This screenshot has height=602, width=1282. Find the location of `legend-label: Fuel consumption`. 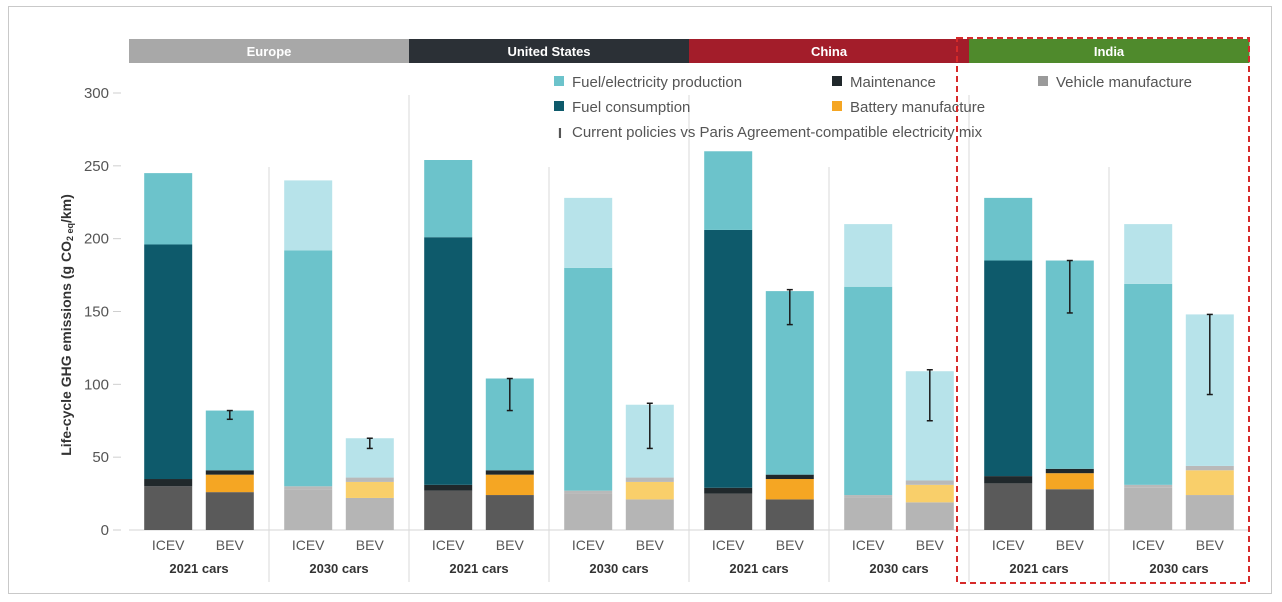

legend-label: Fuel consumption is located at coordinates (631, 107).